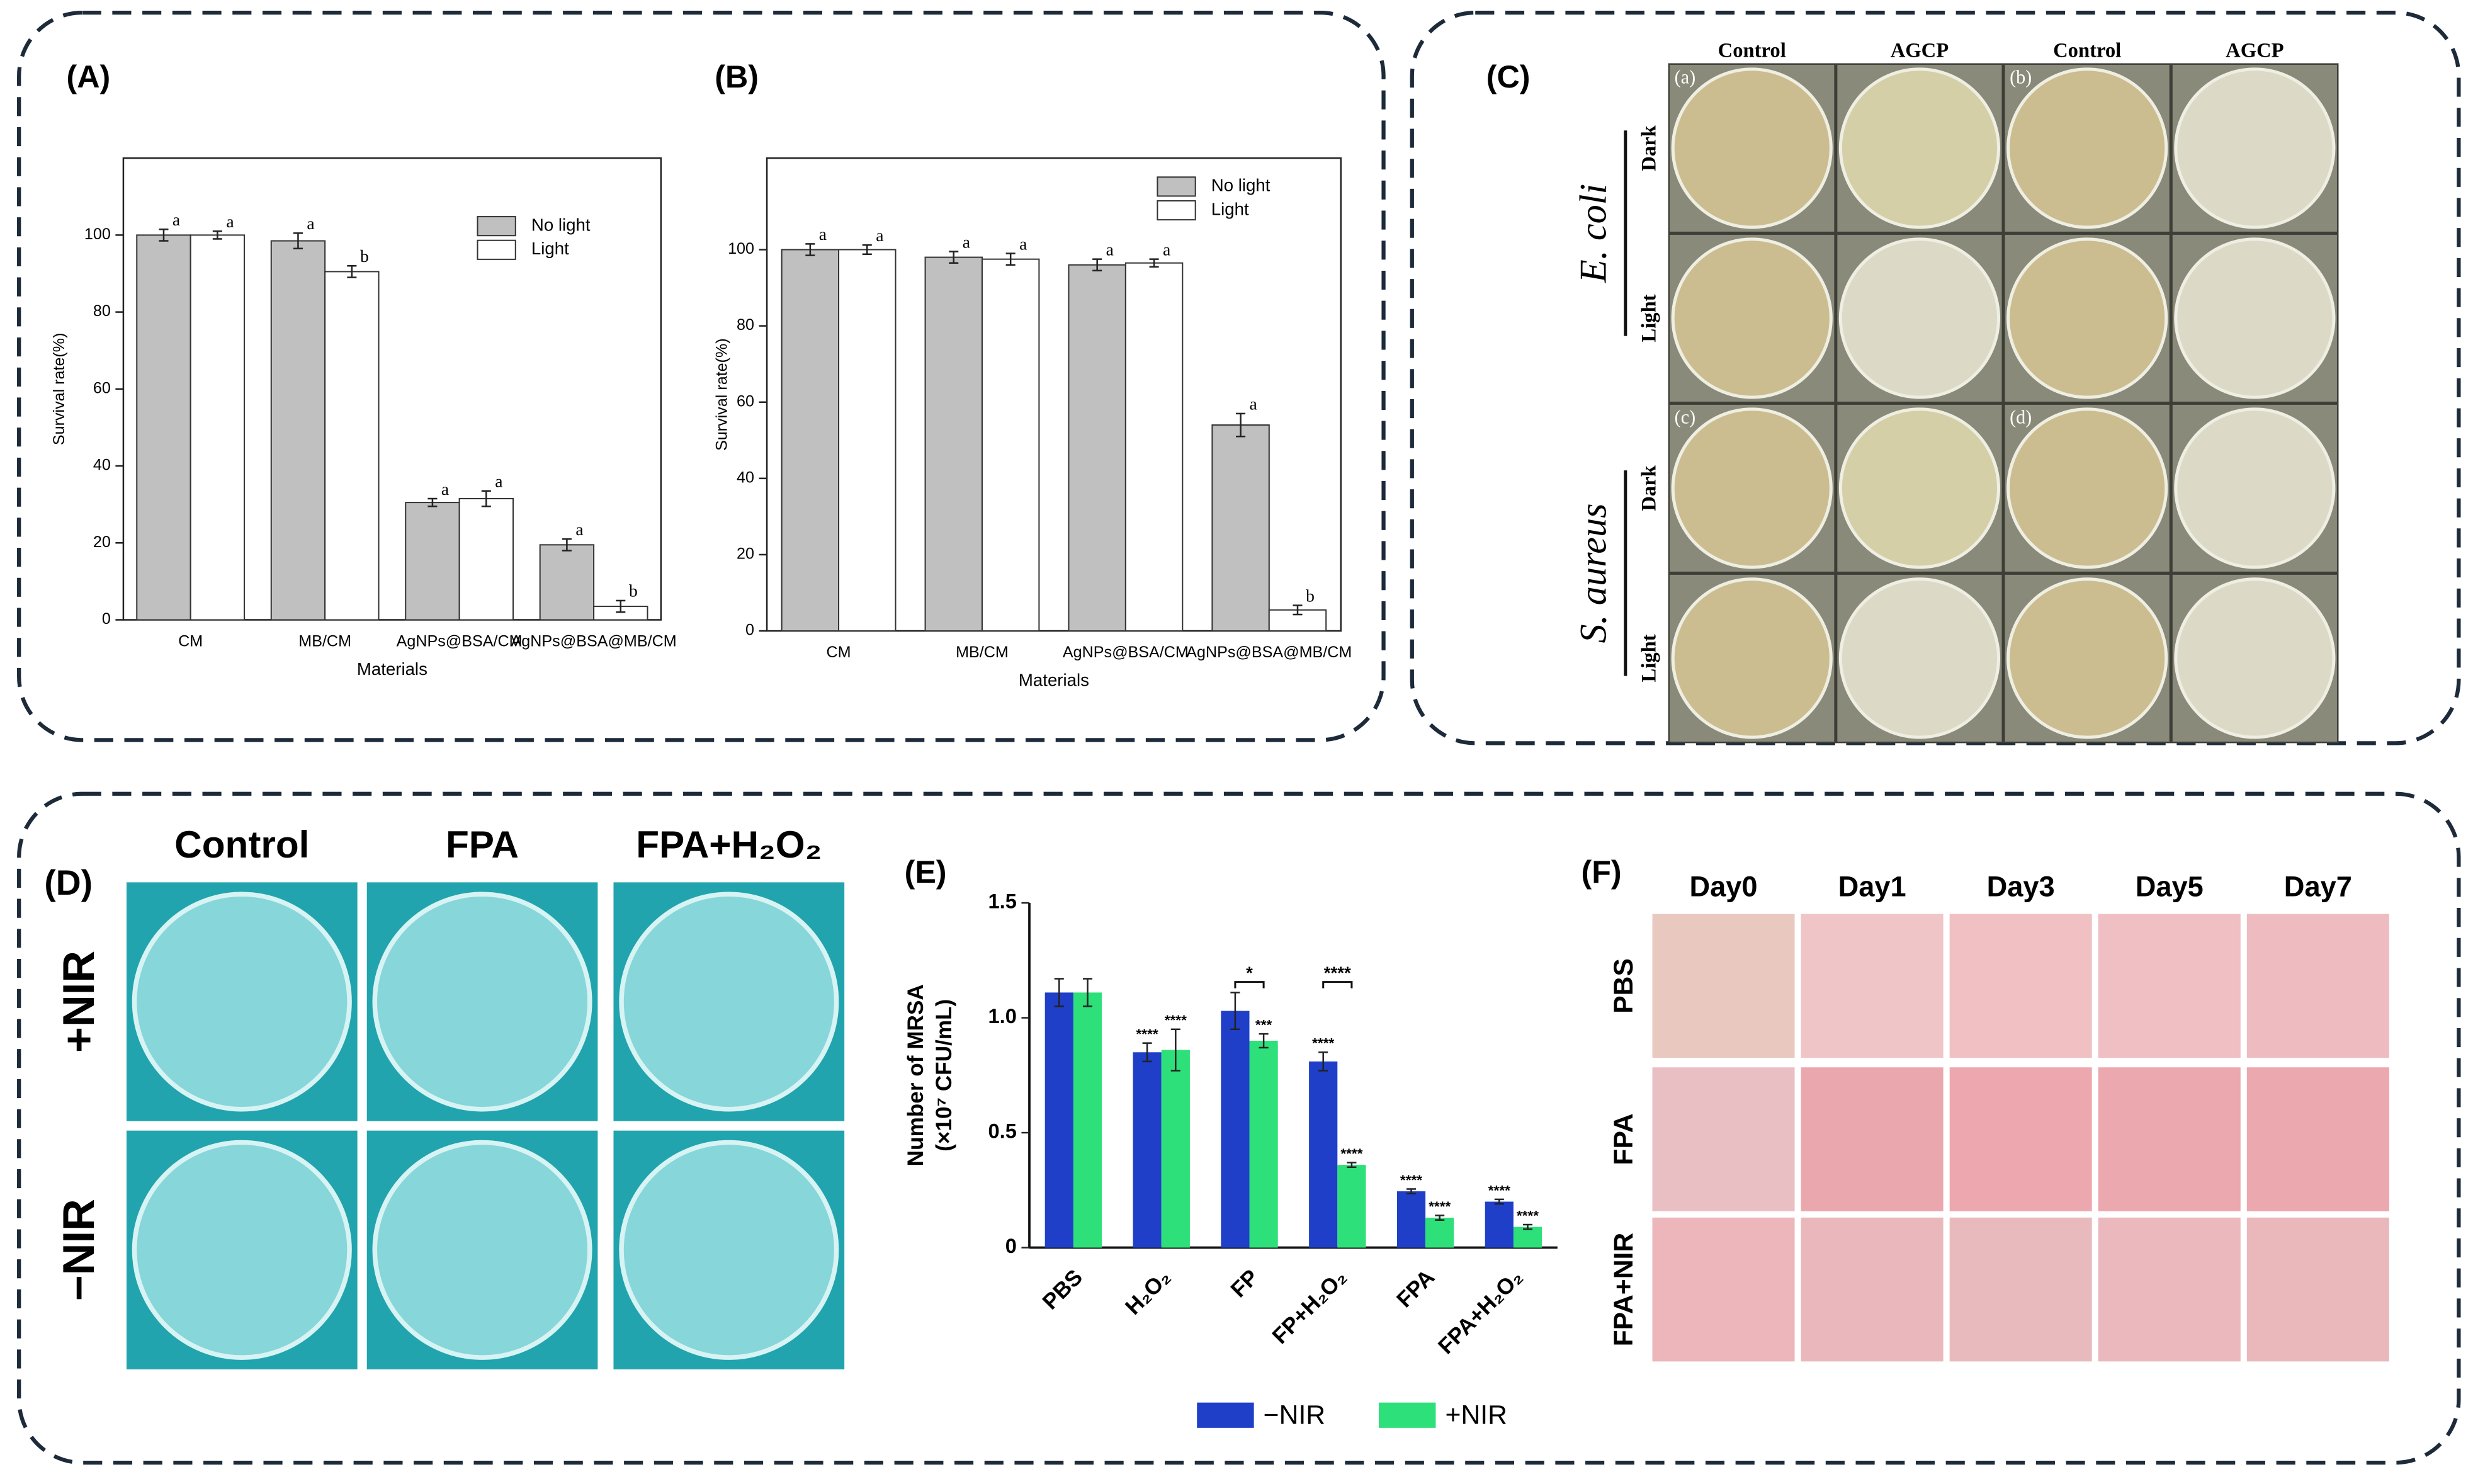  Describe the element at coordinates (916, 1075) in the screenshot. I see `y-axis-label: Number of MRSA` at that location.